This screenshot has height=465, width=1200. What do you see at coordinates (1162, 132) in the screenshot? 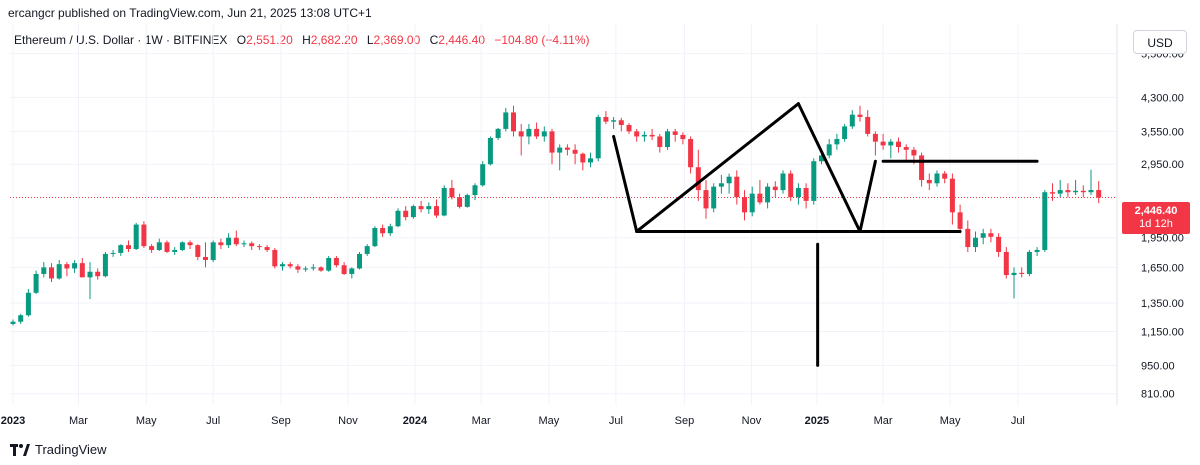
I see `y-tick-label: 3,550.00` at bounding box center [1162, 132].